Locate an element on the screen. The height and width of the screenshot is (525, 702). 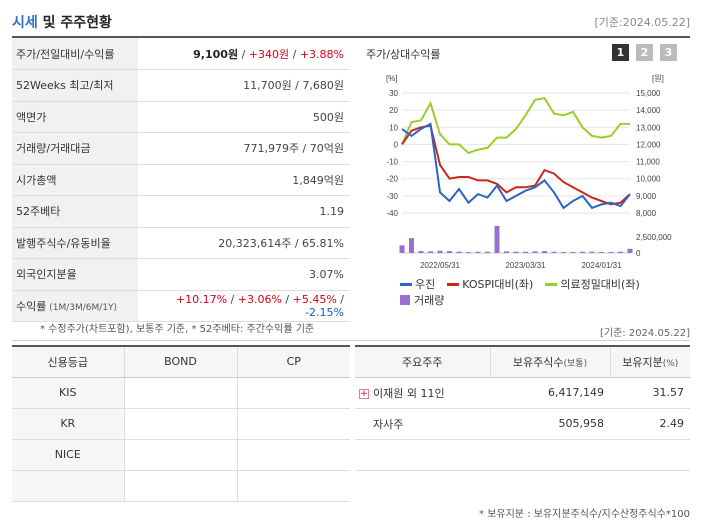
right-tick-label: 14,000 is located at coordinates (648, 110).